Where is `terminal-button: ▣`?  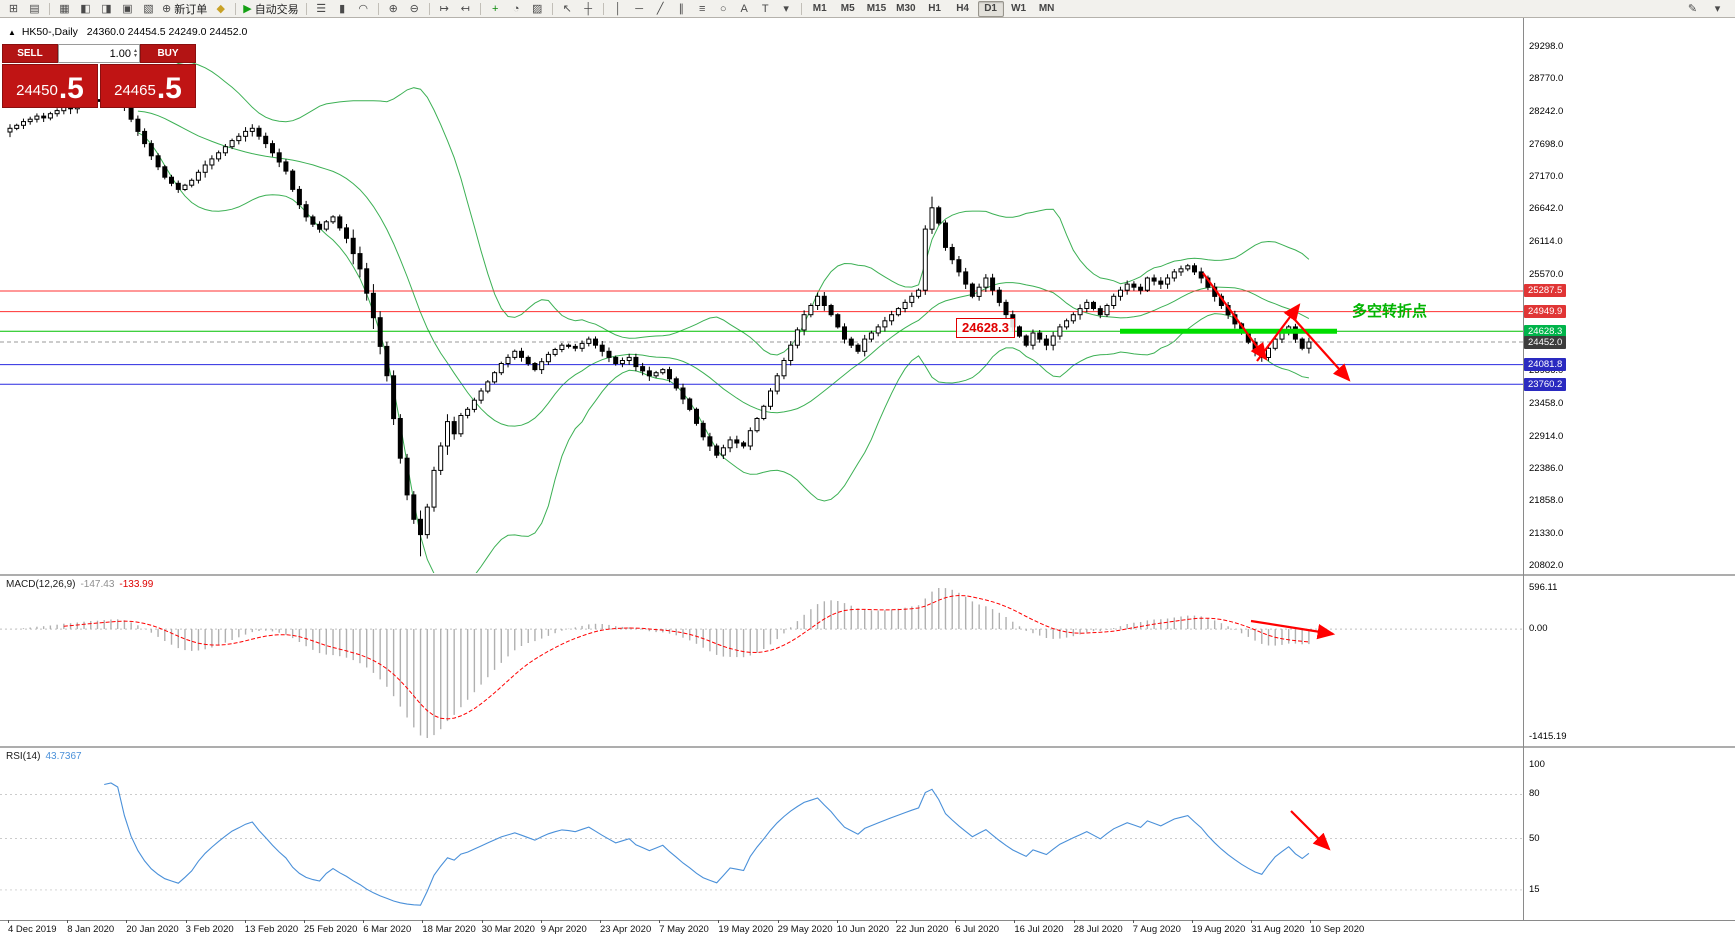 terminal-button: ▣ is located at coordinates (127, 8).